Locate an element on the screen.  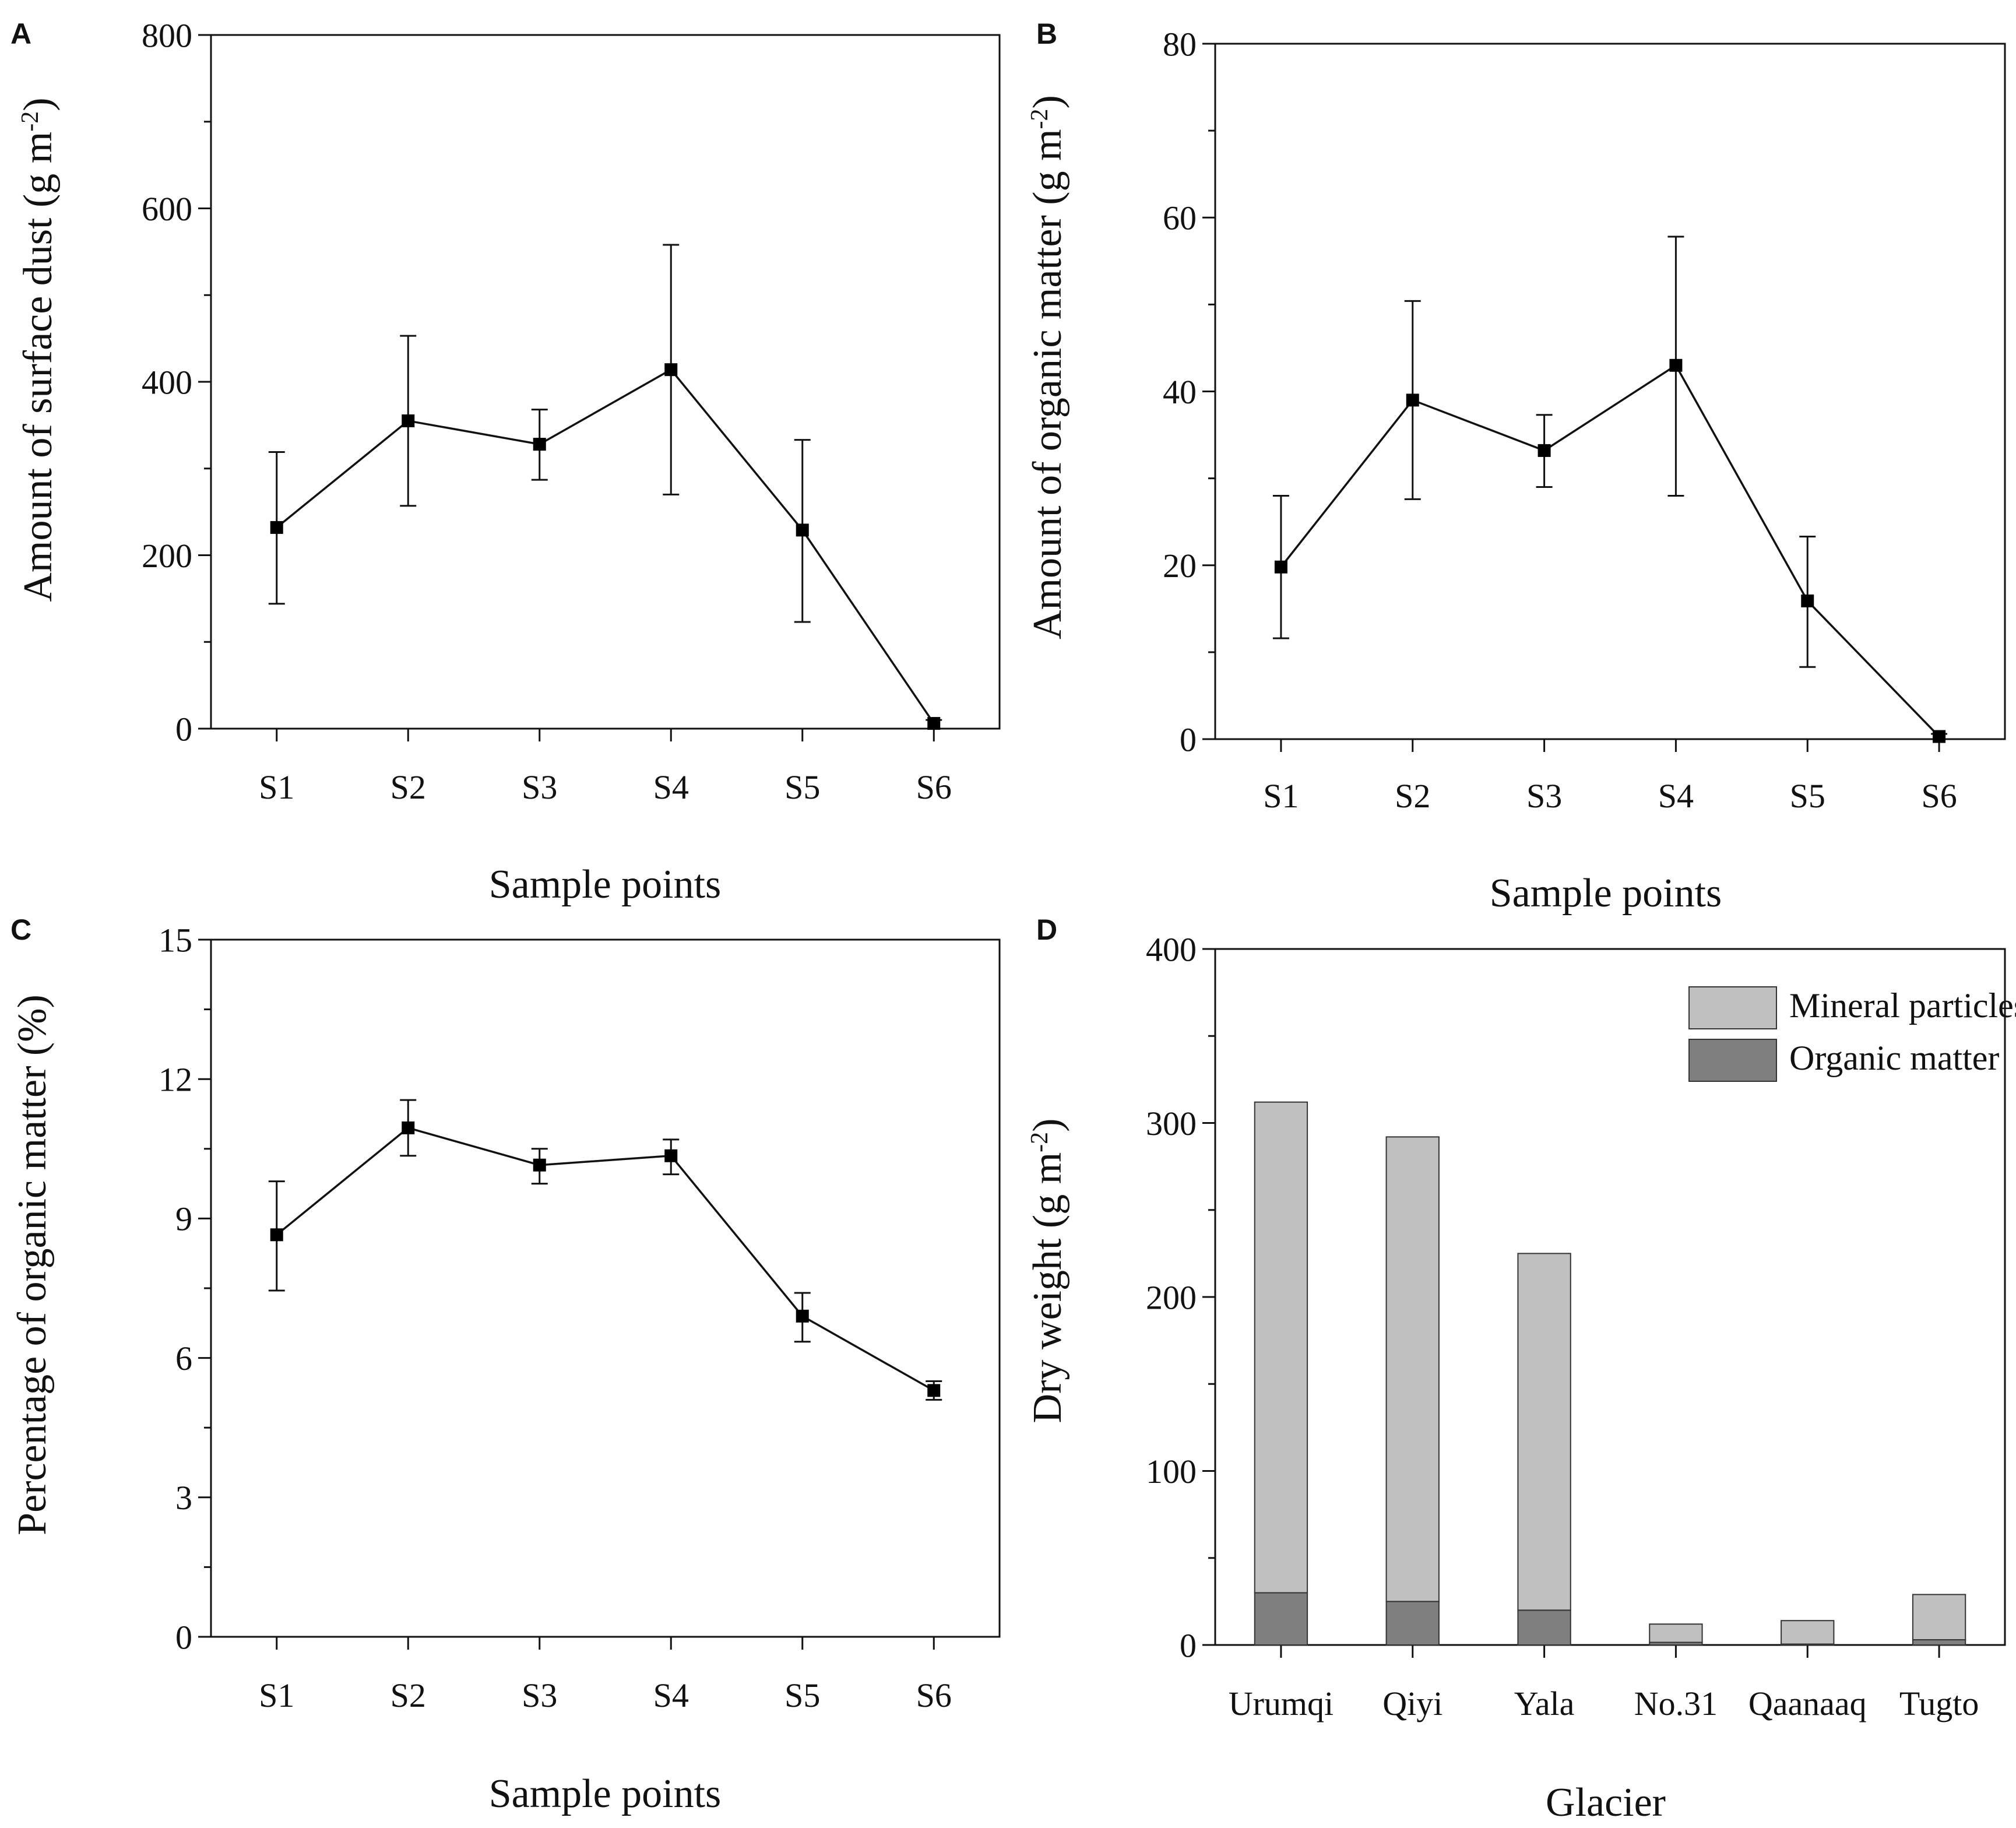
bar-organic-matter-qiyi is located at coordinates (1412, 1624).